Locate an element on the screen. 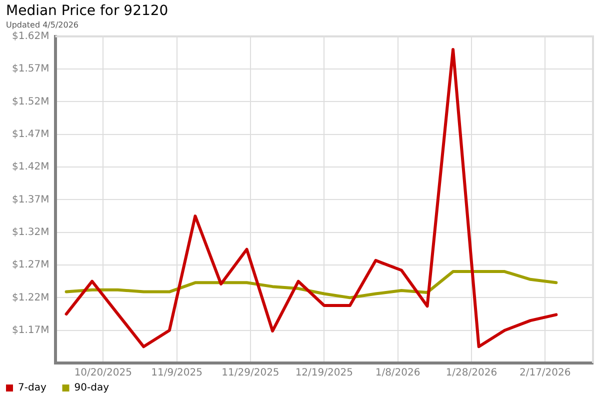  x-tick-label: 12/19/2025 is located at coordinates (324, 373).